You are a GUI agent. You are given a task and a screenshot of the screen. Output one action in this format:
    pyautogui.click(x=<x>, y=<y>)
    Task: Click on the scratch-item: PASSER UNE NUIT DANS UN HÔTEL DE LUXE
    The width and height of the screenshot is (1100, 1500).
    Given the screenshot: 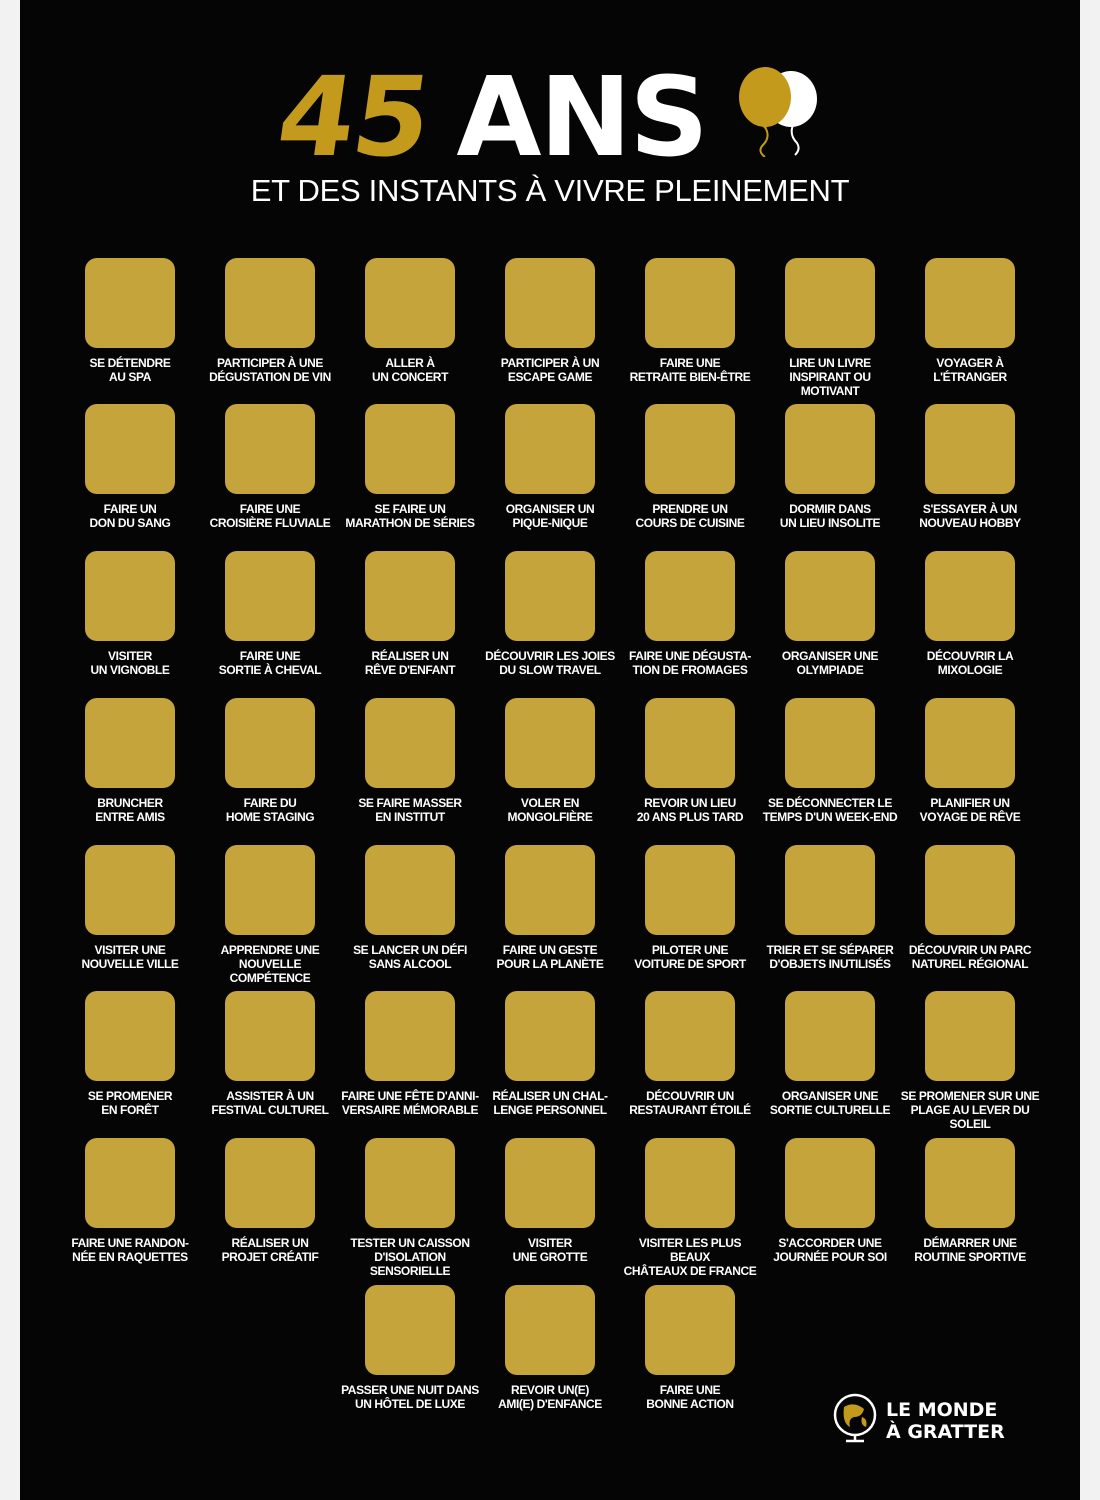 What is the action you would take?
    pyautogui.click(x=410, y=1348)
    